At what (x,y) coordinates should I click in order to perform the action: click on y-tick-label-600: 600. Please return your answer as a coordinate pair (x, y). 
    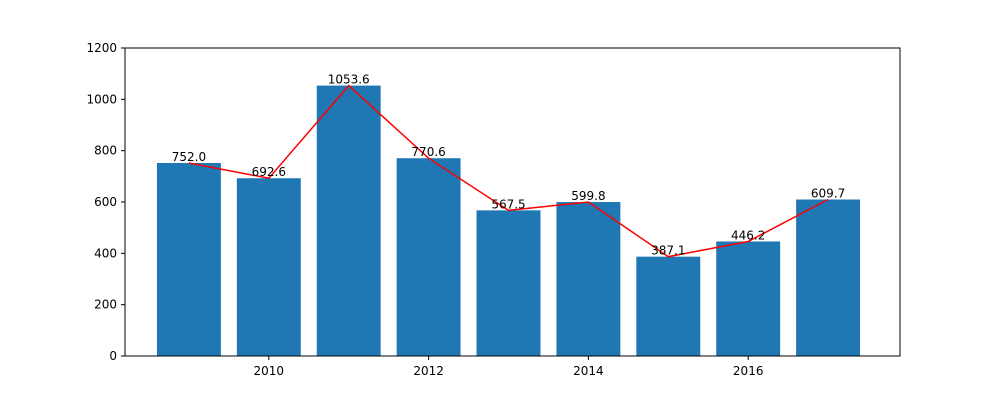
    Looking at the image, I should click on (105, 202).